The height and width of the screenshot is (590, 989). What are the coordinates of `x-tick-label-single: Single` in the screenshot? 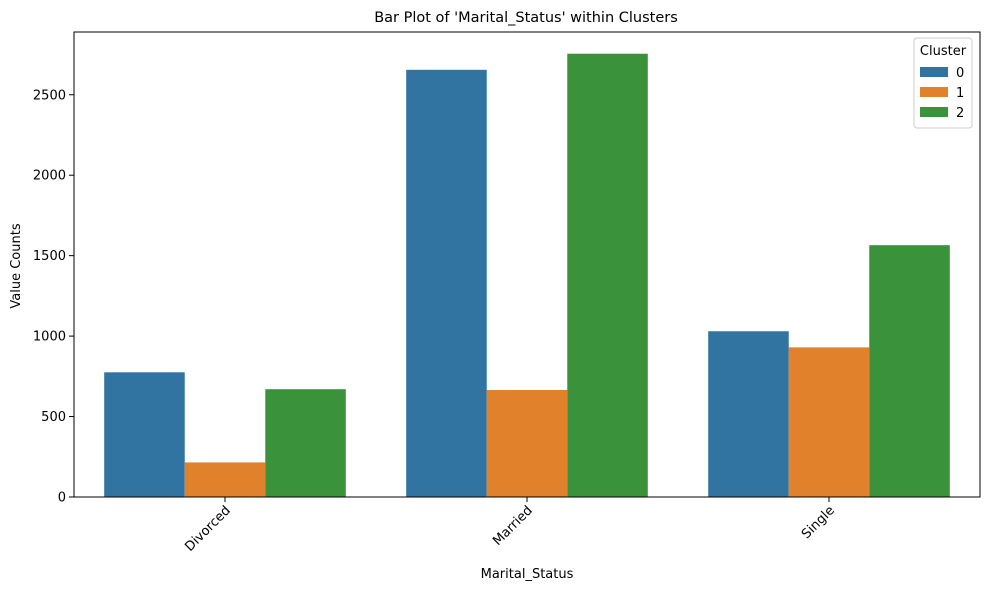 It's located at (818, 522).